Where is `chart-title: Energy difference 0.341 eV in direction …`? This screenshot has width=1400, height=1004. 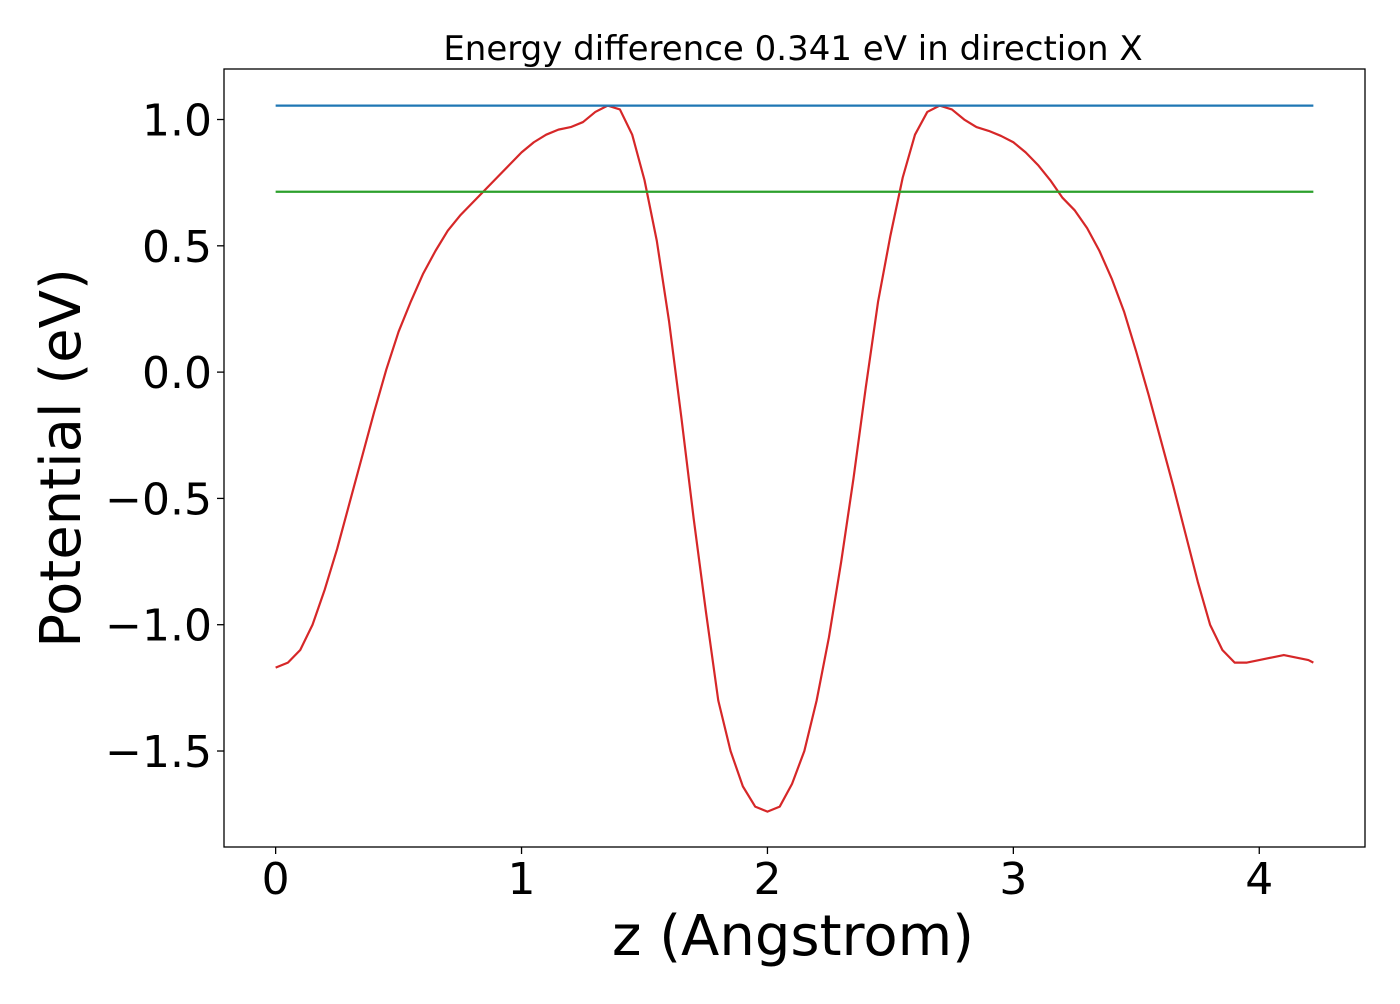
chart-title: Energy difference 0.341 eV in direction … is located at coordinates (792, 49).